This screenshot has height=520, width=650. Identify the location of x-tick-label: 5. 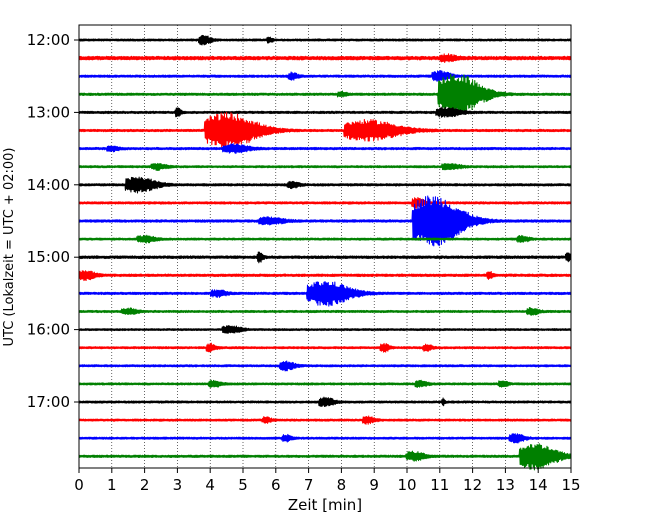
(243, 485).